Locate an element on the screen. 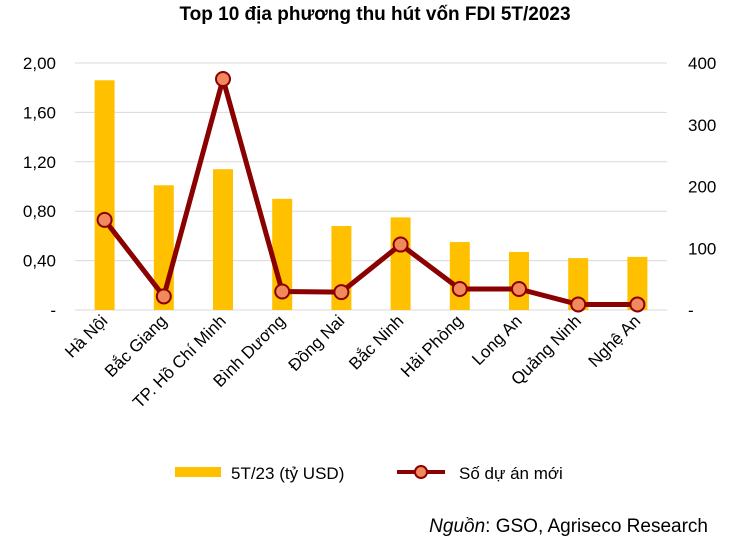  left-axis-tick-label: 1,20 is located at coordinates (39, 162).